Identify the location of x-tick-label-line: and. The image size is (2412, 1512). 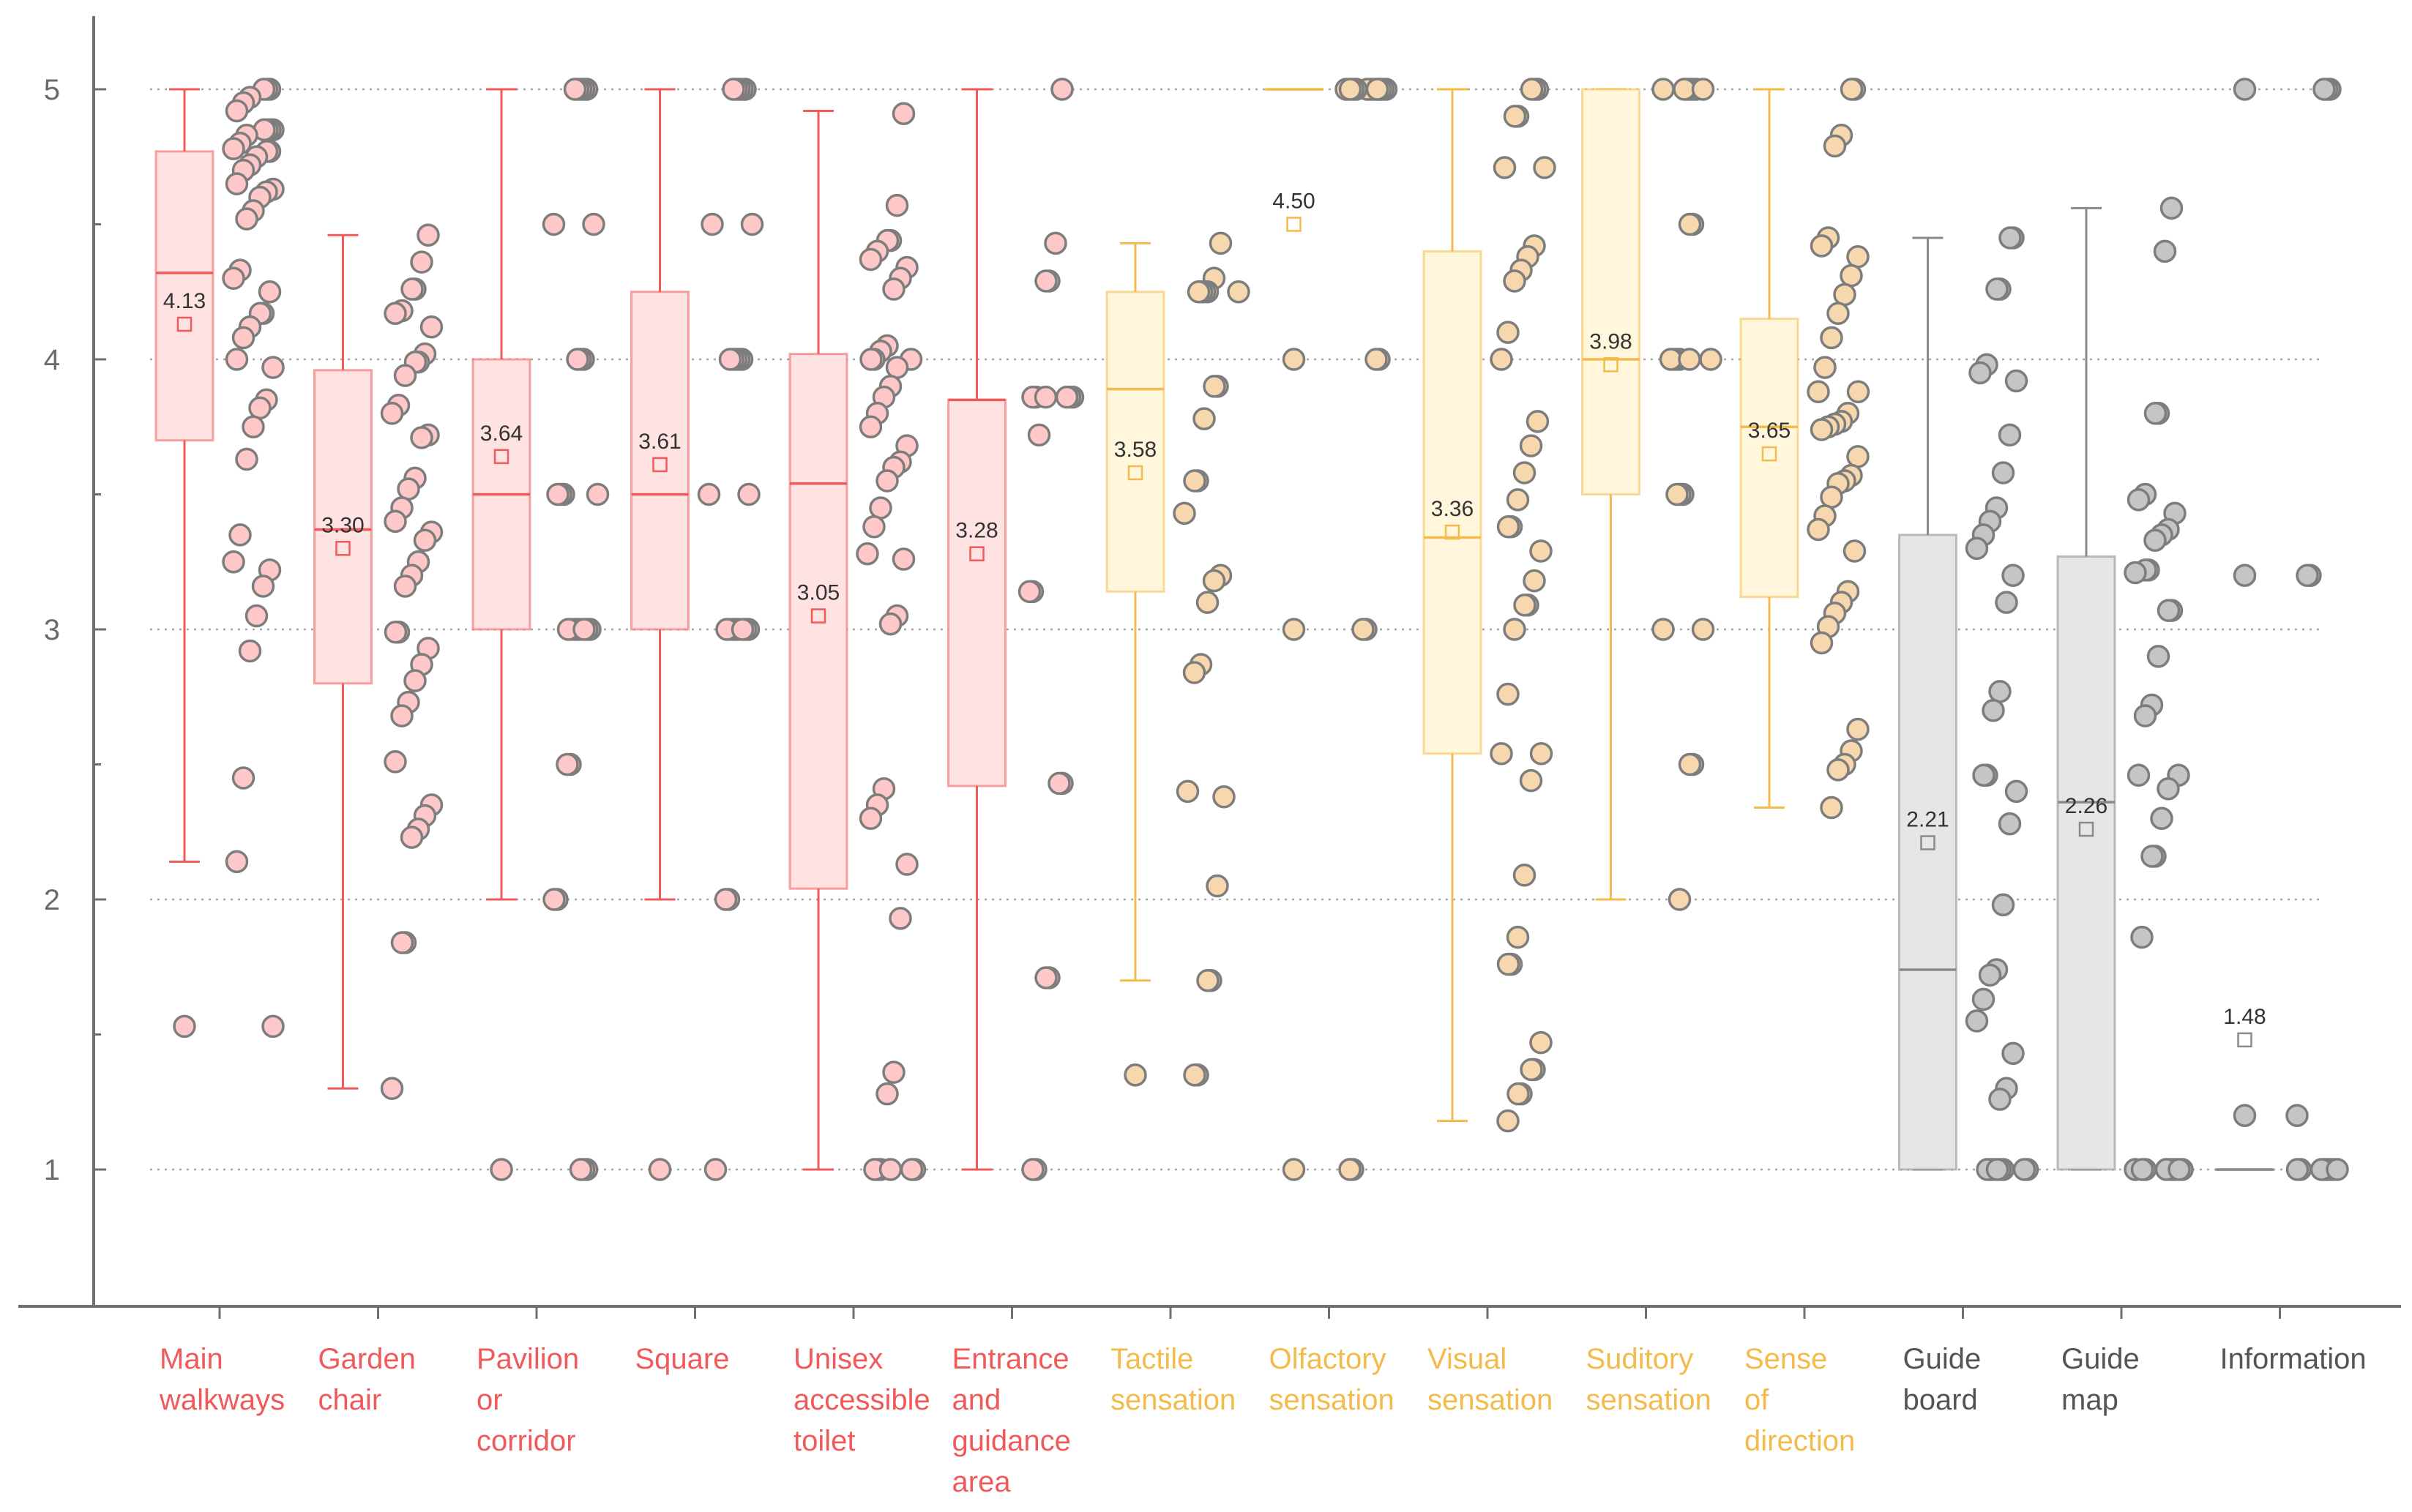
(976, 1400).